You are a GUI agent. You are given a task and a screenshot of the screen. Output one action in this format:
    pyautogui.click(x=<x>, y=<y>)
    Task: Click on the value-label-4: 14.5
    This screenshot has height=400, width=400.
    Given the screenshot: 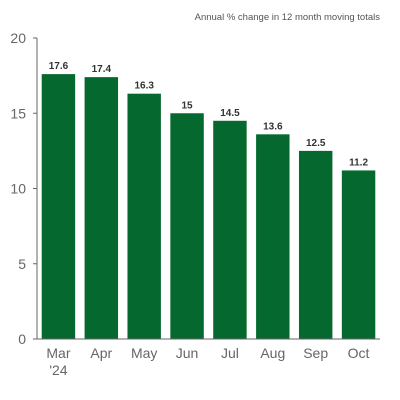 What is the action you would take?
    pyautogui.click(x=230, y=113)
    